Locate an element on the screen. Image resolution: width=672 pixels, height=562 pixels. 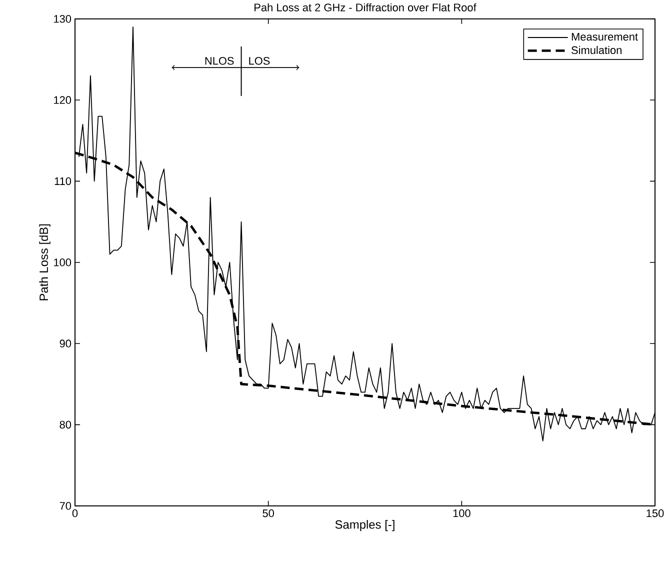
chart-title: Pah Loss at 2 GHz - Diffraction over Flat Roof is located at coordinates (365, 7).